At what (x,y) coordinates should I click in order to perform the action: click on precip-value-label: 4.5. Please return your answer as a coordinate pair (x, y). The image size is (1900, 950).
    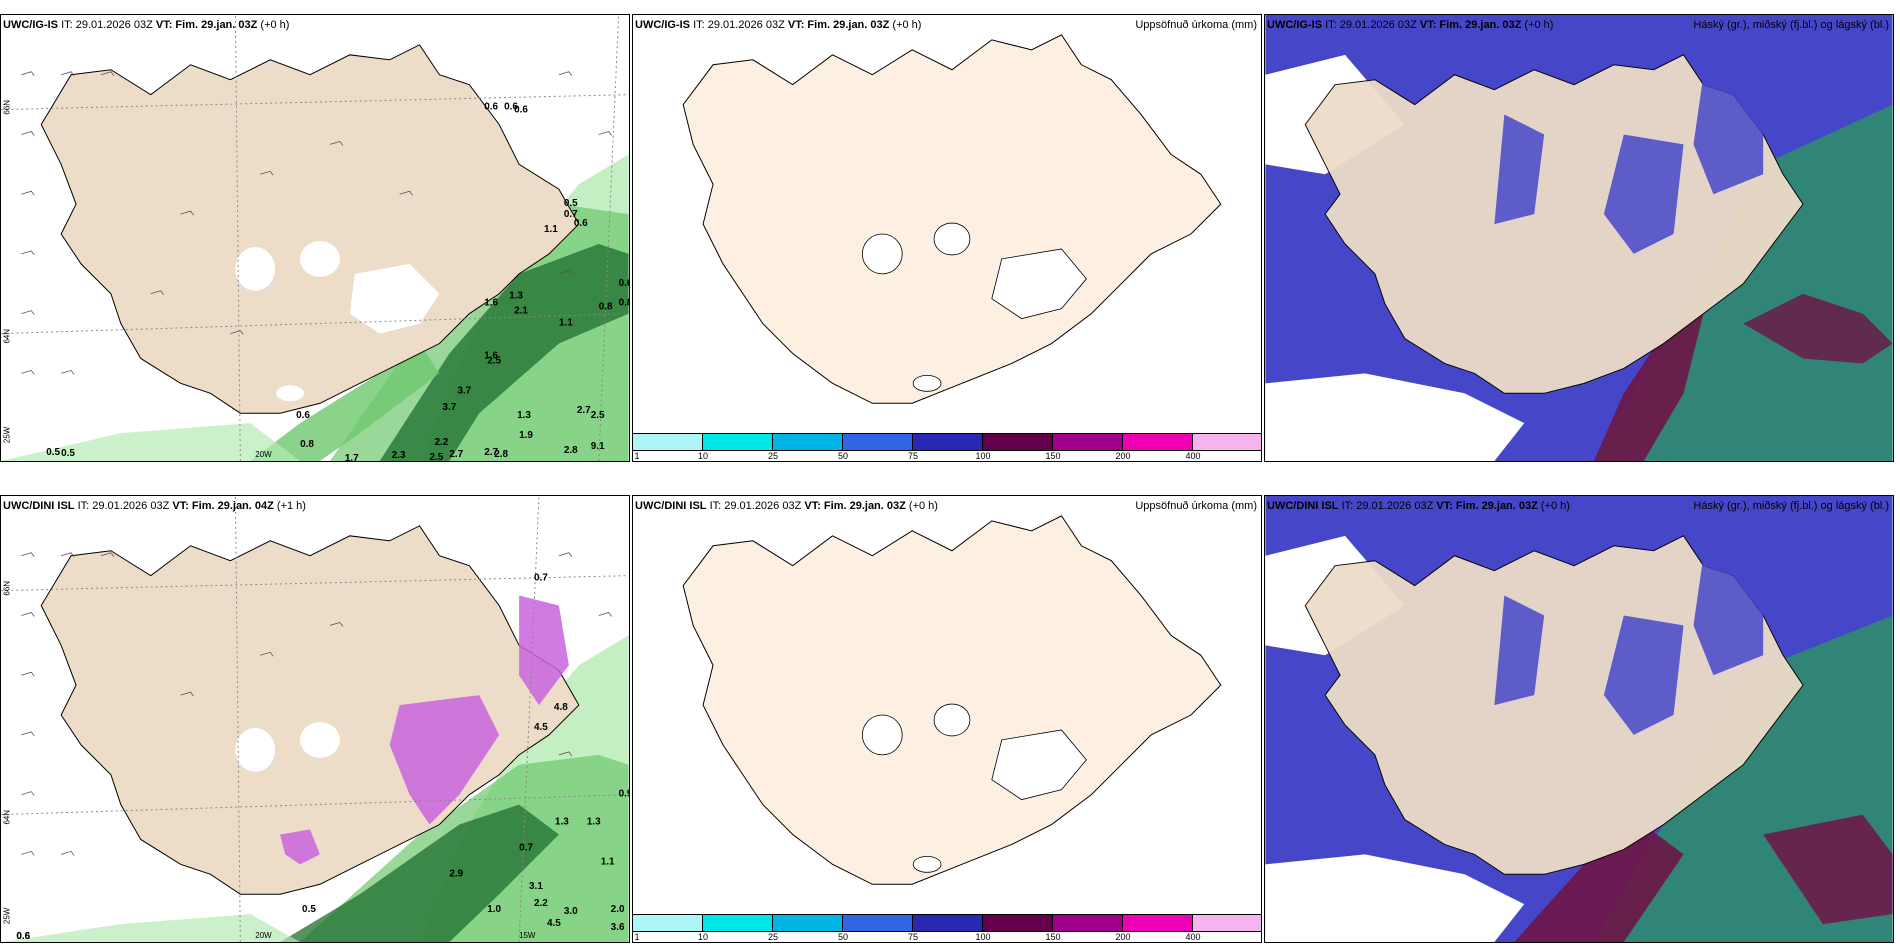
    Looking at the image, I should click on (554, 923).